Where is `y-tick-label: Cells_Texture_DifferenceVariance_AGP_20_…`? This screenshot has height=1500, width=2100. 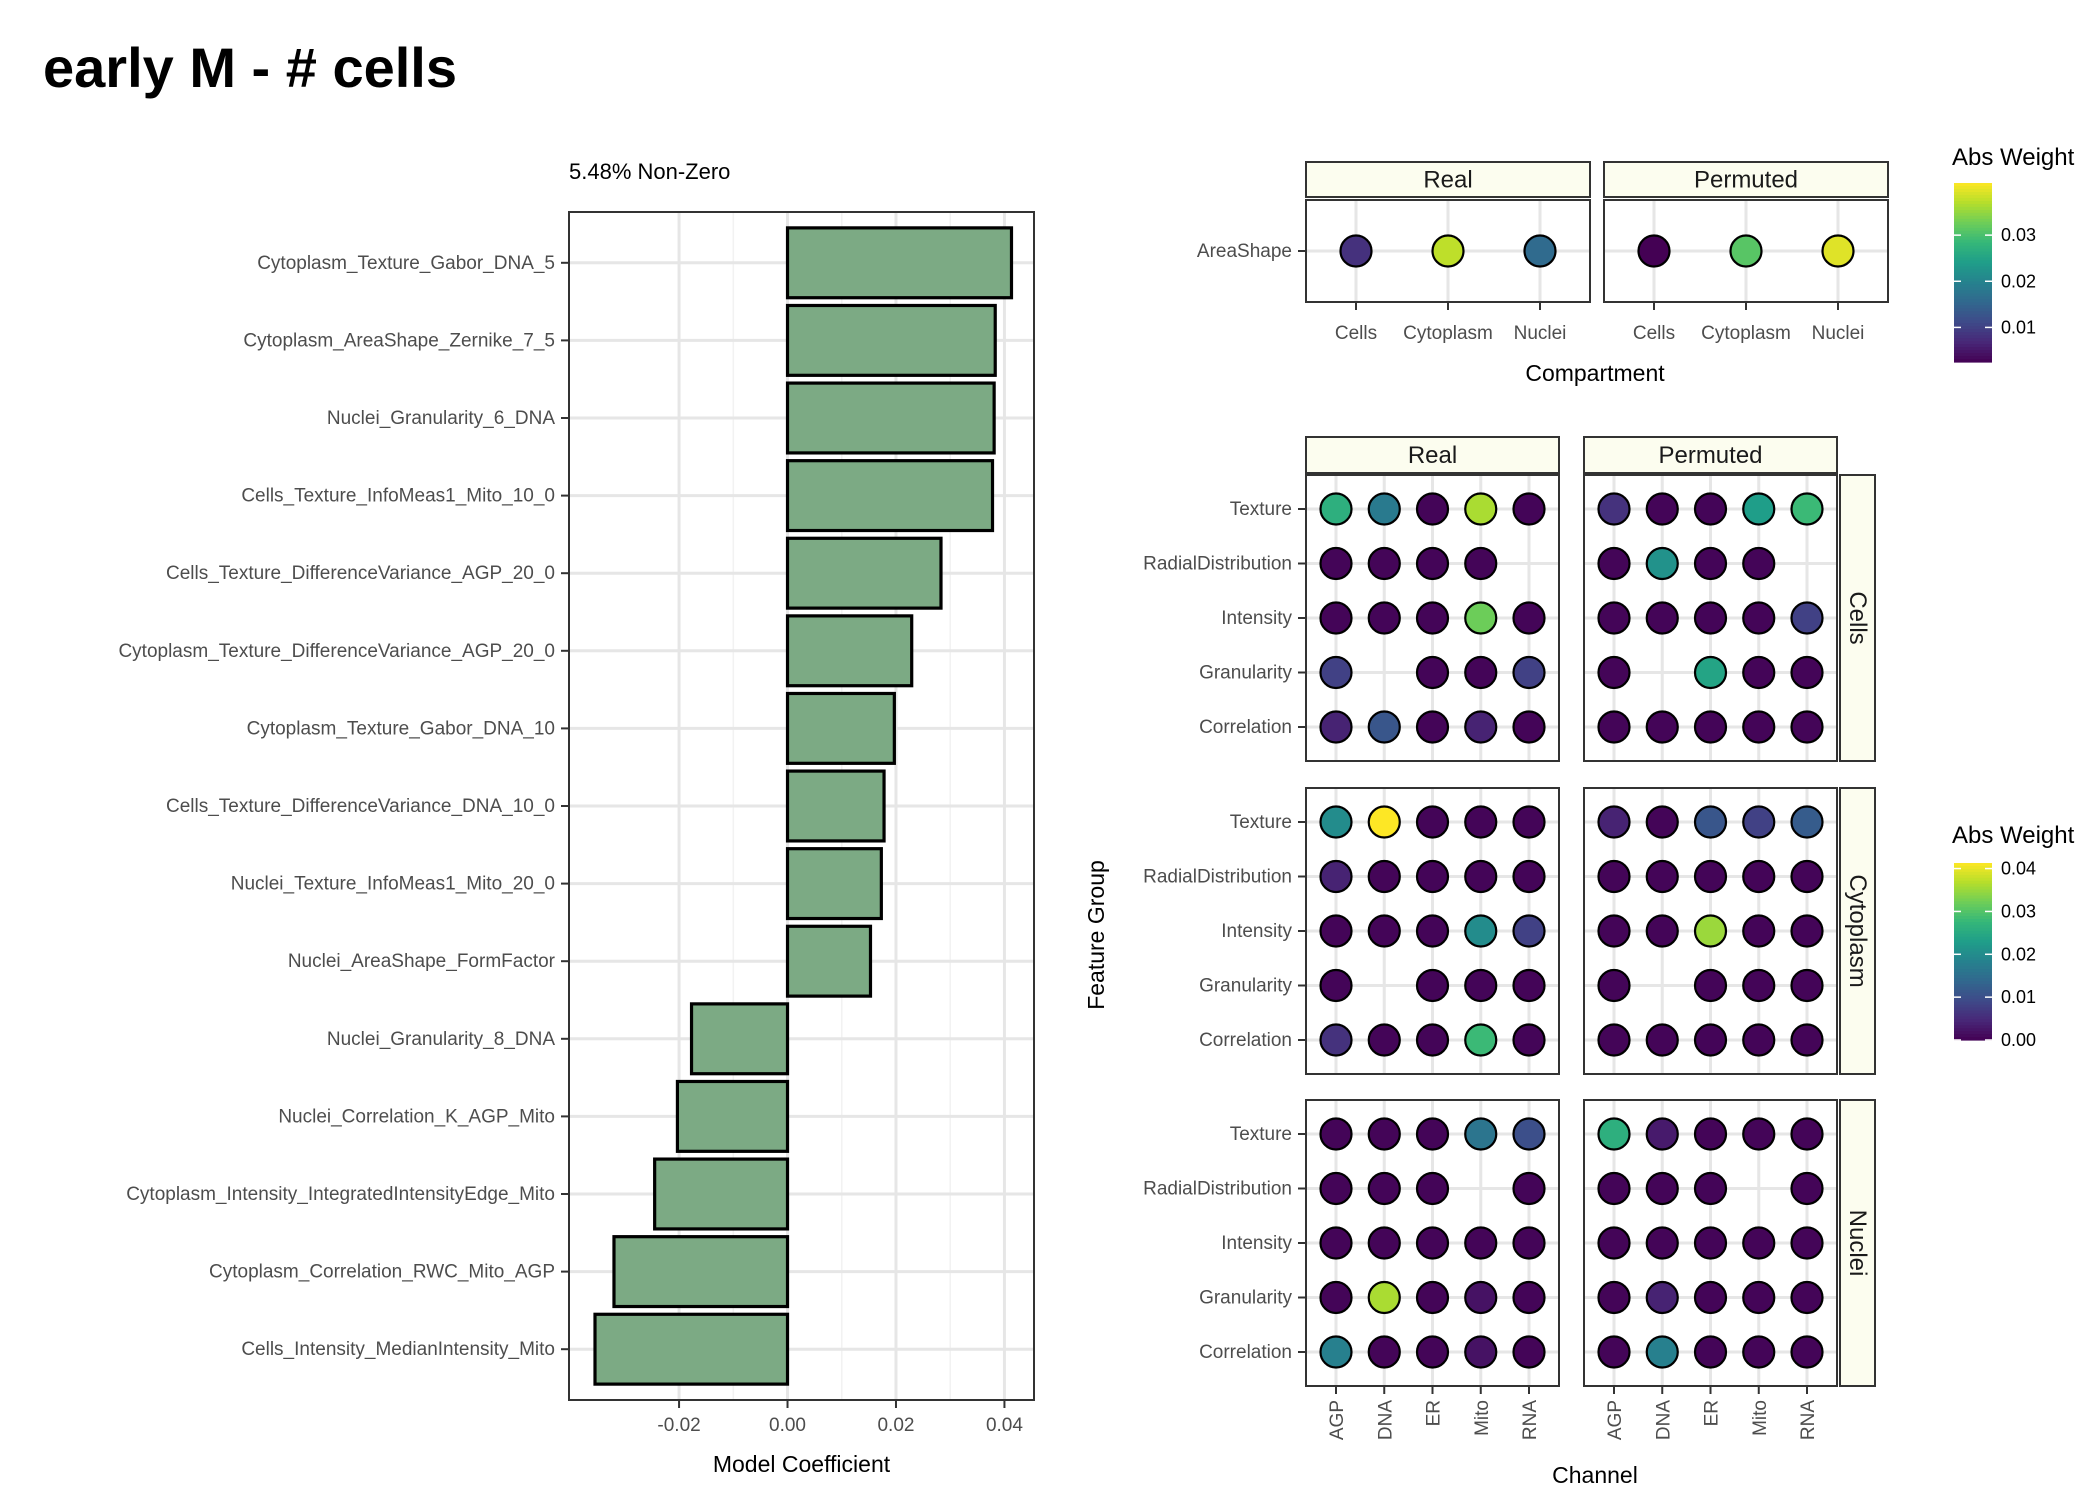 y-tick-label: Cells_Texture_DifferenceVariance_AGP_20_… is located at coordinates (360, 573).